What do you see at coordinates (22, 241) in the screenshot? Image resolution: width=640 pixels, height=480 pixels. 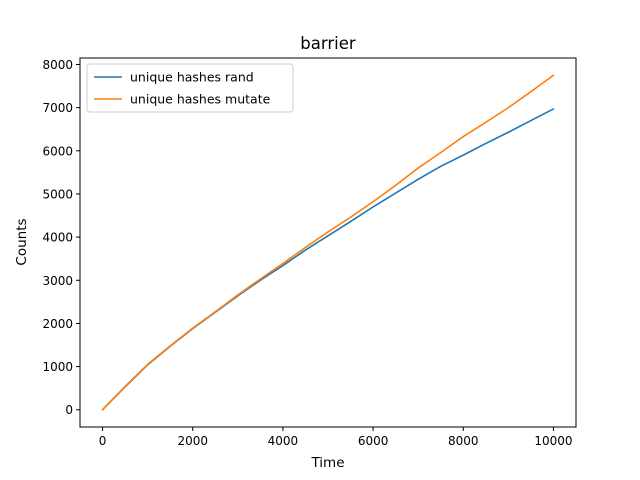 I see `y-axis-label: Counts` at bounding box center [22, 241].